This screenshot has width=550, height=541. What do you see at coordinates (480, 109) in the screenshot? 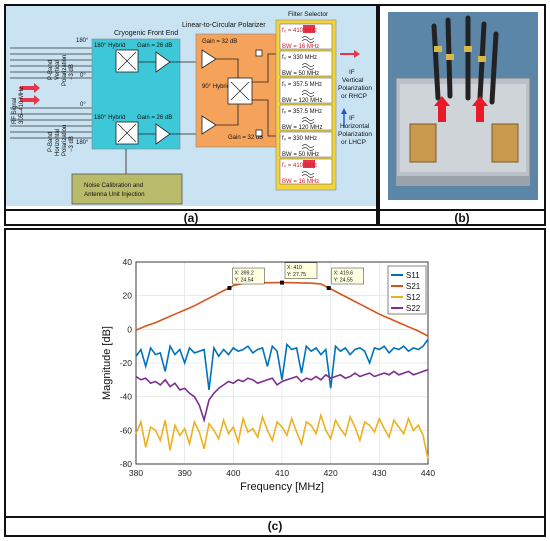
I see `photo-arrow-right` at bounding box center [480, 109].